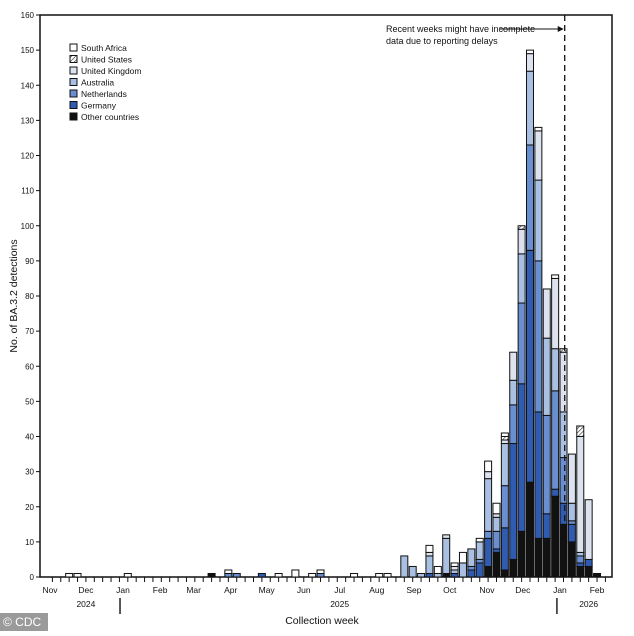 The height and width of the screenshot is (636, 634). Describe the element at coordinates (99, 106) in the screenshot. I see `legend-label: Germany` at that location.